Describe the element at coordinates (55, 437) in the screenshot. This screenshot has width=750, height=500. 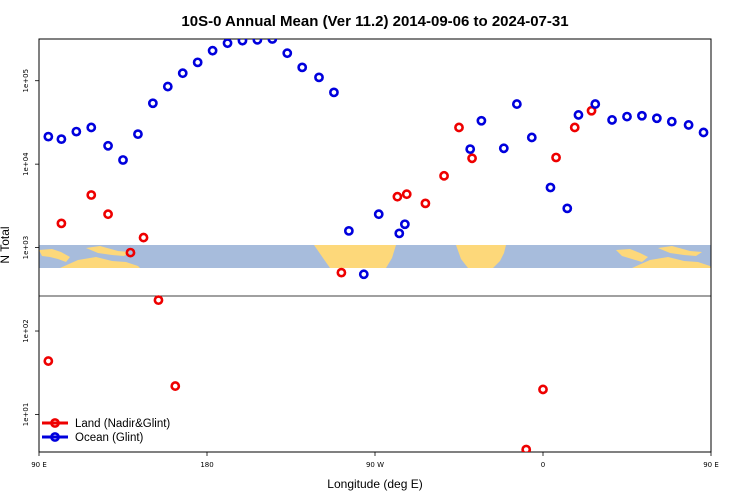
I see `legend-marker-ocean` at that location.